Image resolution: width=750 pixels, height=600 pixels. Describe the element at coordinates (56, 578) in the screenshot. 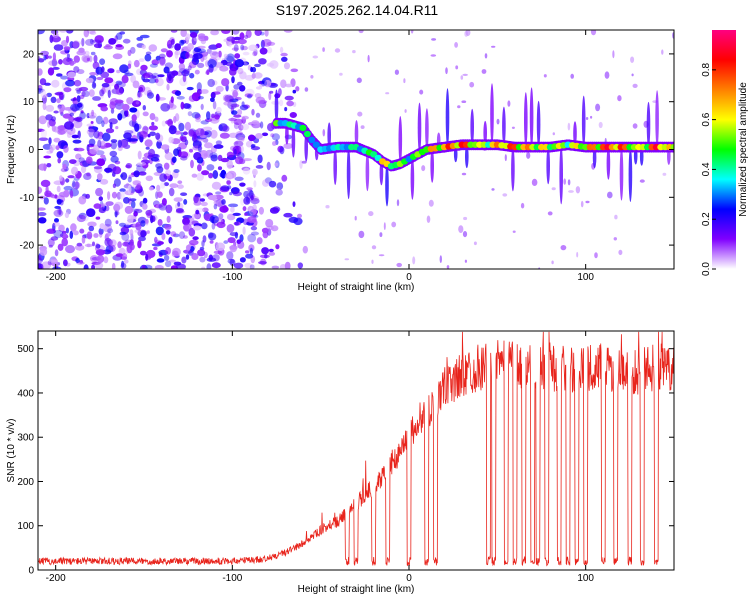

I see `x-tick-label: -200` at that location.